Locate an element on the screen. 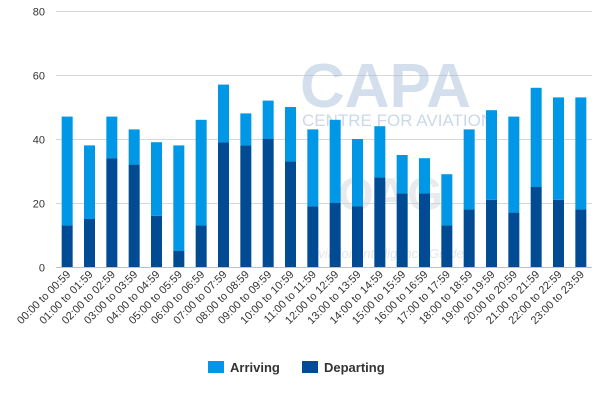 Image resolution: width=600 pixels, height=400 pixels. watermark-brand: CAPA is located at coordinates (385, 86).